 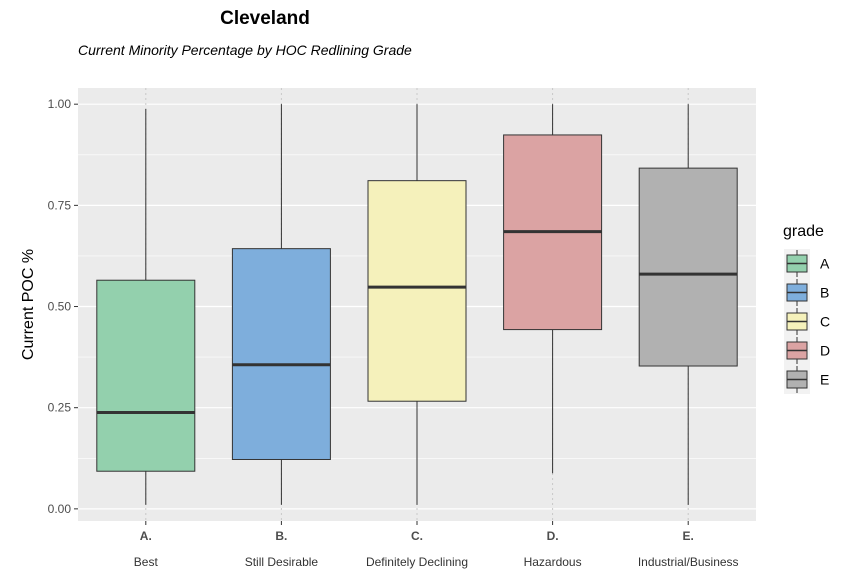 What do you see at coordinates (824, 293) in the screenshot?
I see `legend-label: B` at bounding box center [824, 293].